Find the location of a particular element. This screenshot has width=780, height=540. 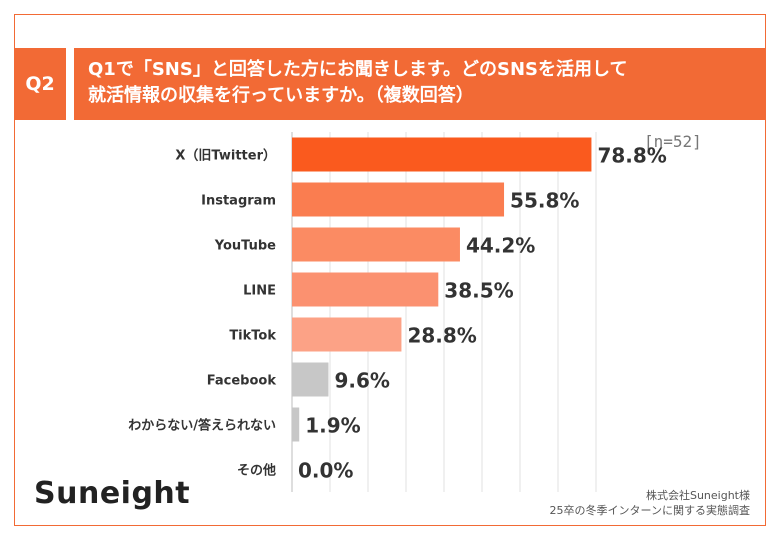

question-badge: Q2 is located at coordinates (40, 84).